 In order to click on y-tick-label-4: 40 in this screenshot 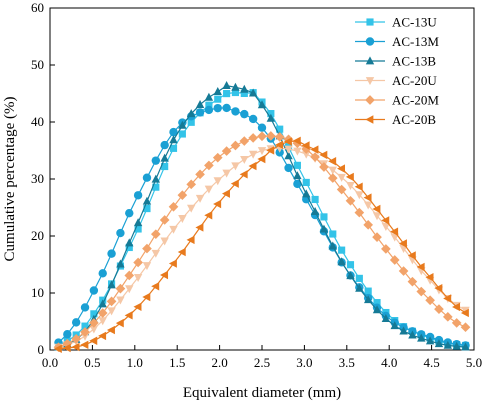, I will do `click(37, 121)`.